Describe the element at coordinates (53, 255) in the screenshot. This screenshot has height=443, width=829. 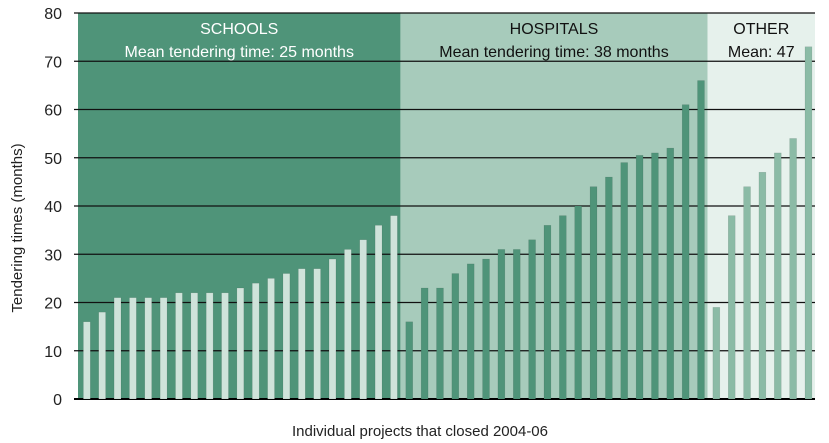
I see `y-tick-label: 30` at that location.